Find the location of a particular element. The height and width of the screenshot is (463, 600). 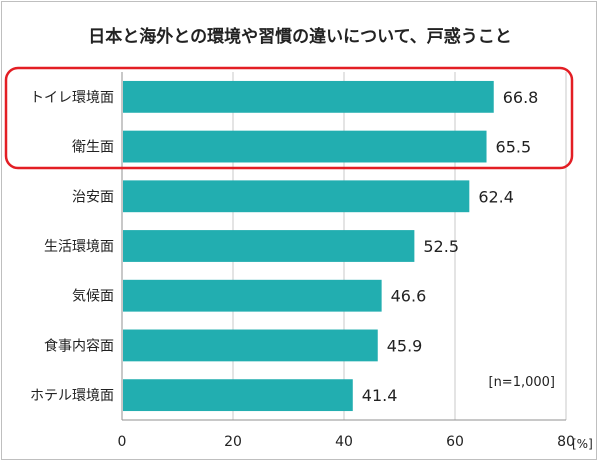

value-label: 62.4 is located at coordinates (496, 196).